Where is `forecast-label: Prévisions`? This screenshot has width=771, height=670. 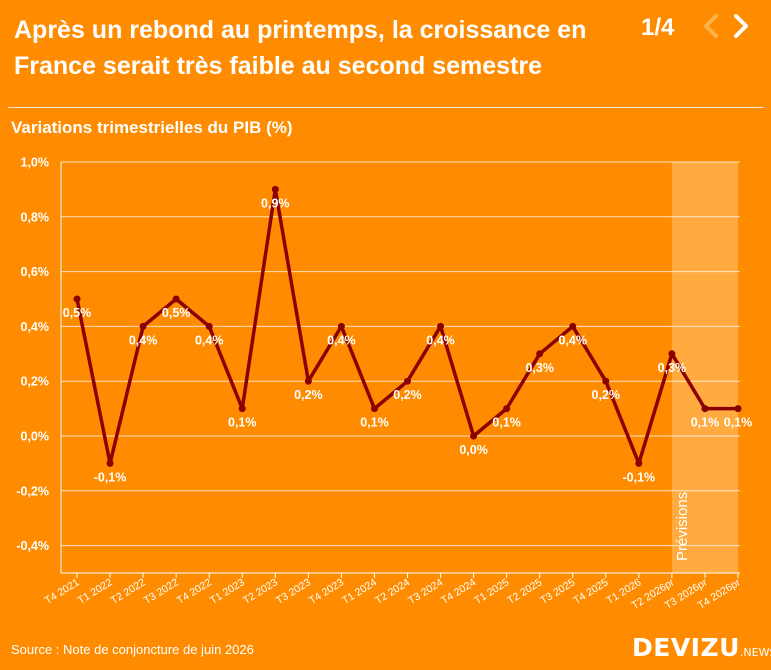
forecast-label: Prévisions is located at coordinates (682, 526).